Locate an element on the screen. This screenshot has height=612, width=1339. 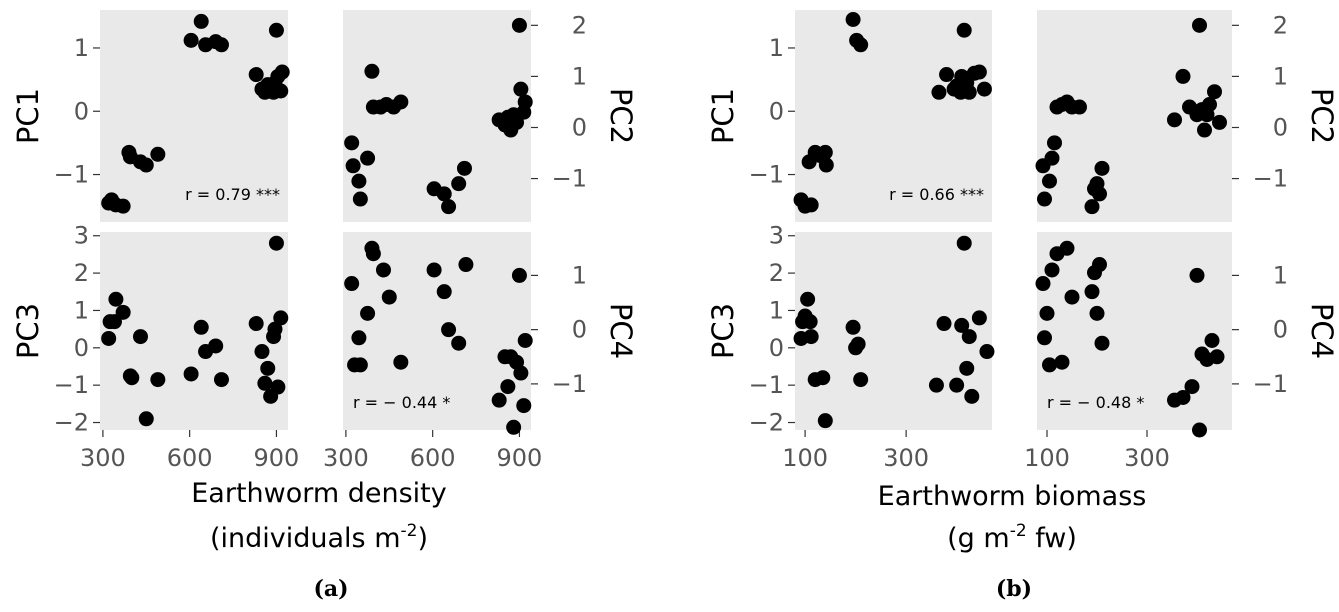
x-axis-unit: (individuals m-2) is located at coordinates (319, 537).